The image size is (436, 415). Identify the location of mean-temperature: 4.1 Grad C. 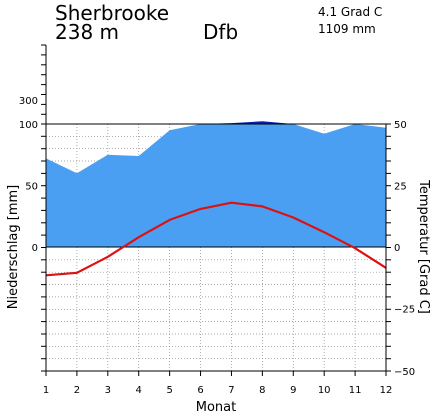
(350, 12).